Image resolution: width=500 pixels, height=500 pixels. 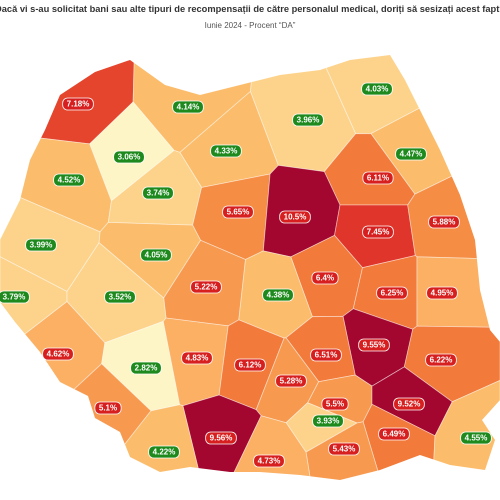 I want to click on value-label: 3.74%, so click(x=158, y=193).